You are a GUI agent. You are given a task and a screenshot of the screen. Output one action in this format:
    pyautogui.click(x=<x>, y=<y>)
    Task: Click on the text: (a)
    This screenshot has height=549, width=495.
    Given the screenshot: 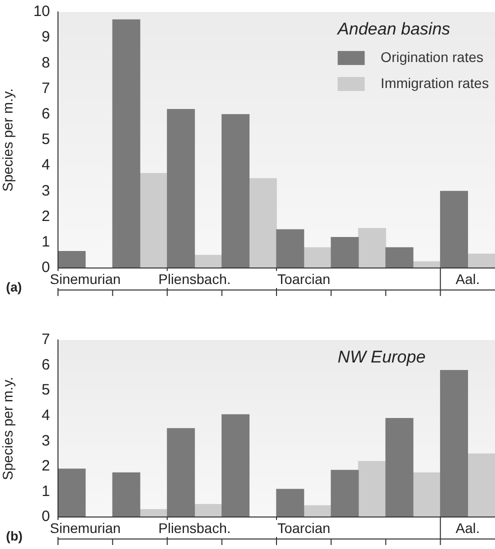 What is the action you would take?
    pyautogui.click(x=14, y=287)
    